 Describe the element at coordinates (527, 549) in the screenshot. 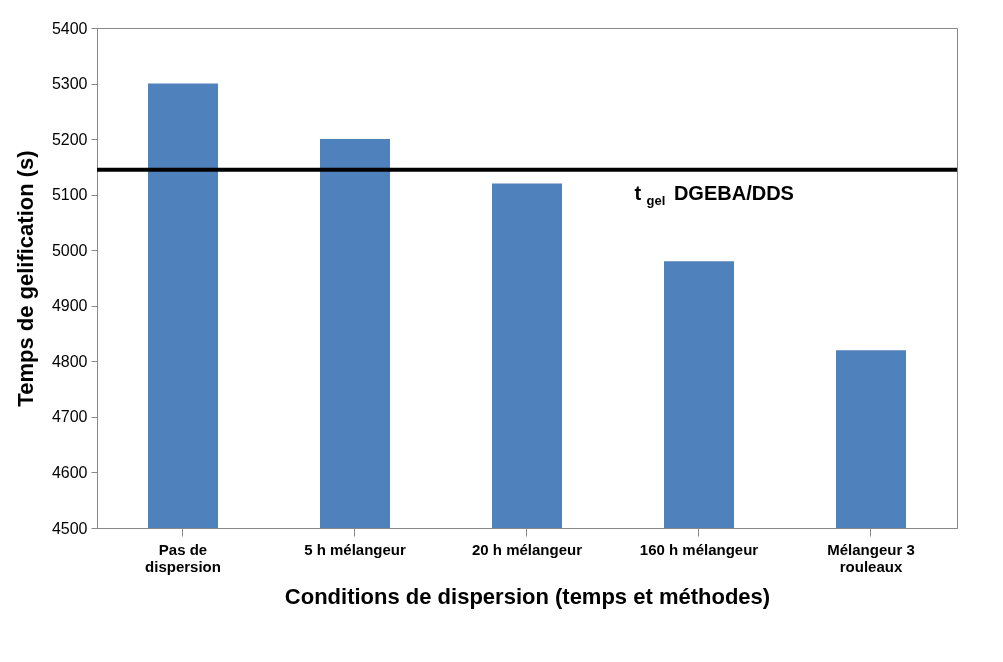

I see `x-tick-label: 20 h mélangeur` at that location.